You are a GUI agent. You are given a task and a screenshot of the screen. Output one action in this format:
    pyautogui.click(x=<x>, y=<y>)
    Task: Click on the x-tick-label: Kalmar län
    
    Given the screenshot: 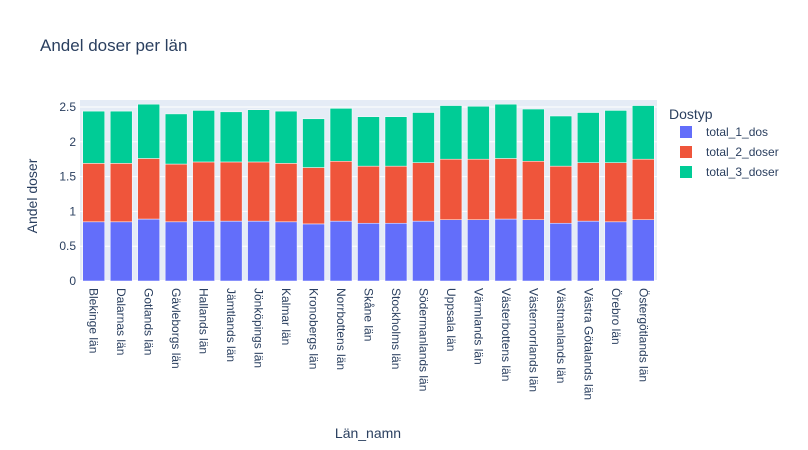 What is the action you would take?
    pyautogui.click(x=286, y=316)
    